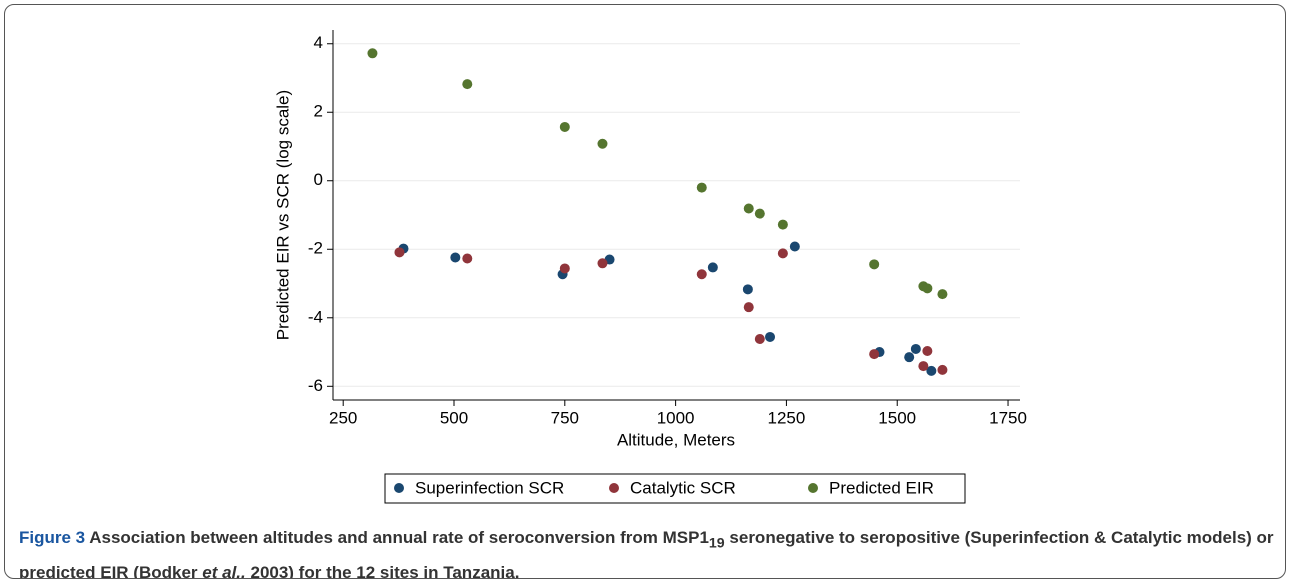  What do you see at coordinates (454, 417) in the screenshot?
I see `x-tick-label: 500` at bounding box center [454, 417].